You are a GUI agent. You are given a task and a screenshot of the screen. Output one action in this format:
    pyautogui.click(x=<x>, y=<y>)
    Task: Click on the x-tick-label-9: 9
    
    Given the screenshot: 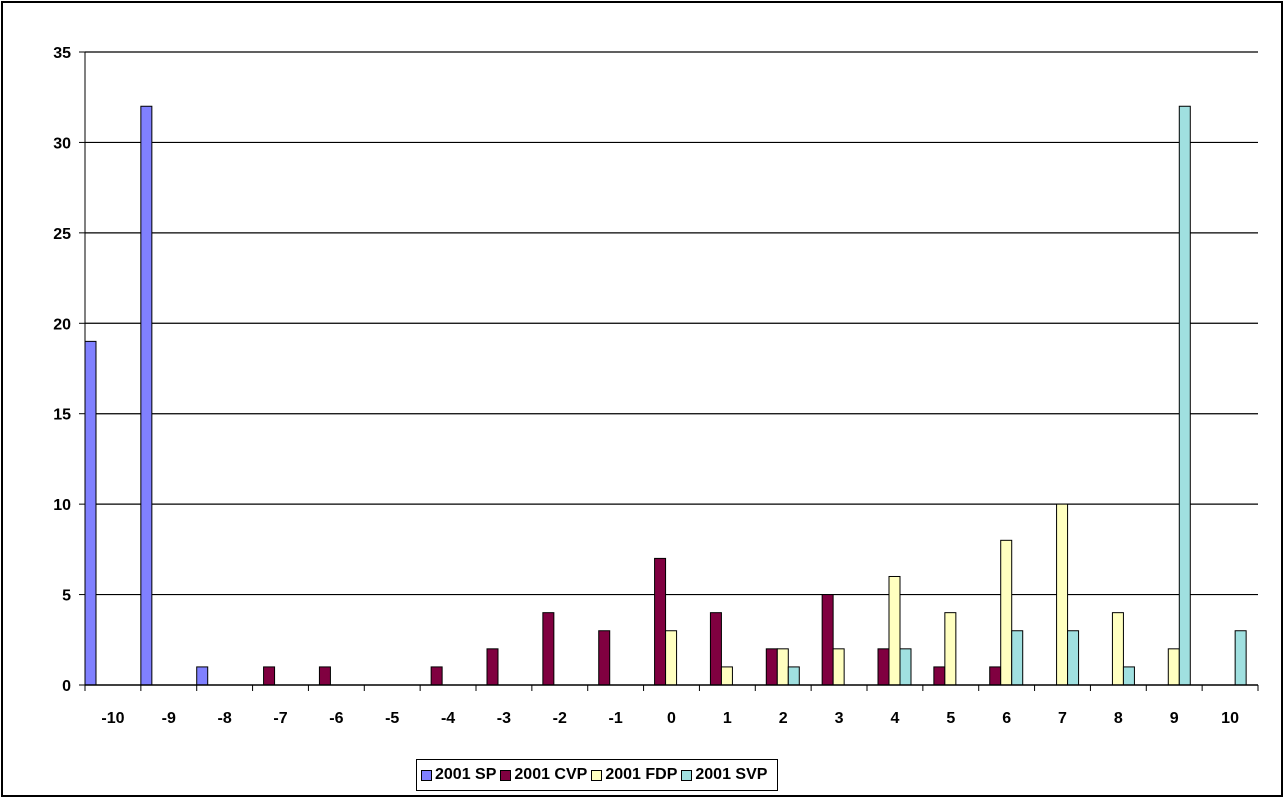 What is the action you would take?
    pyautogui.click(x=1174, y=718)
    